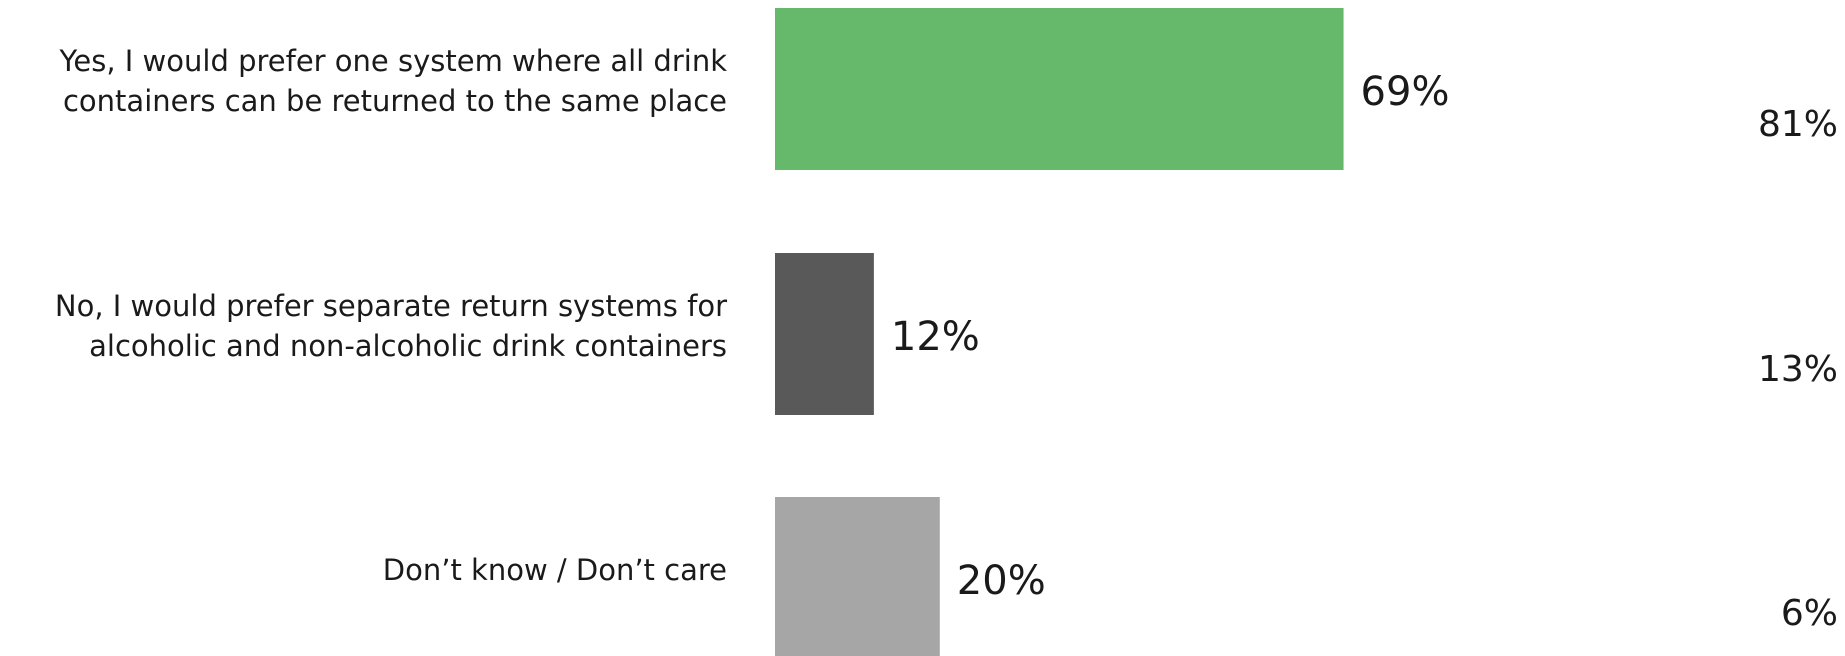 The image size is (1845, 656). Describe the element at coordinates (555, 570) in the screenshot. I see `category-label-3-line-1: Don’t know / Don’t care` at that location.